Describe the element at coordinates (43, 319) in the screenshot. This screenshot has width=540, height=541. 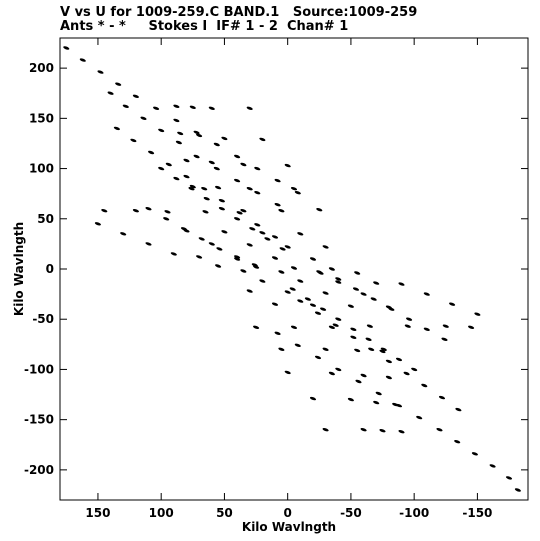
I see `y-tick-label: -50` at that location.